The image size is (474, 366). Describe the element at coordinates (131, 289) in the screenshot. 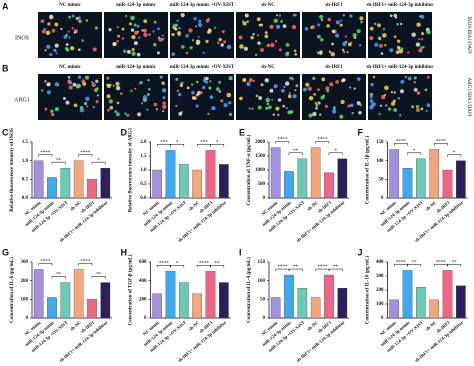

I see `y-axis-label: Concentration of TGF-β (pg/mL)` at that location.